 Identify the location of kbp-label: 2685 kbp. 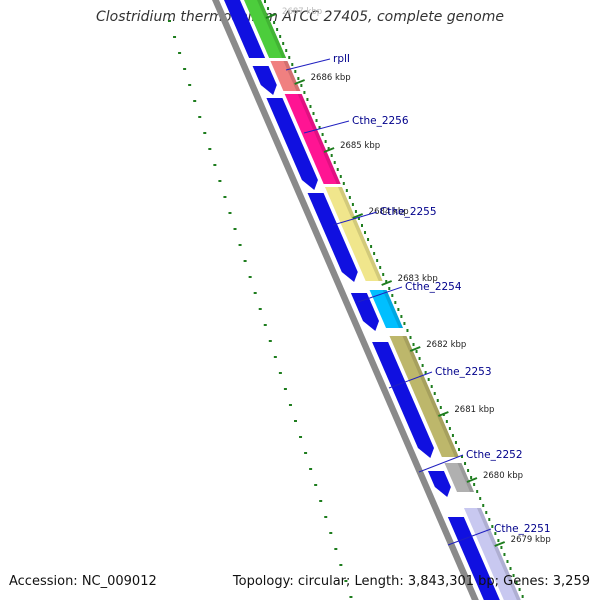
(360, 146).